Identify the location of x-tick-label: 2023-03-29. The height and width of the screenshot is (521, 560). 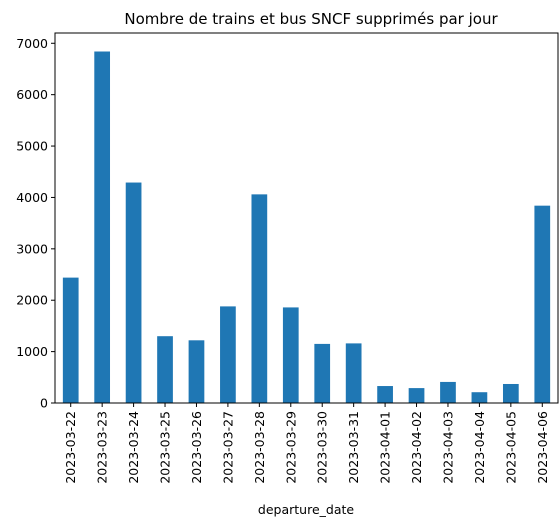
(290, 447).